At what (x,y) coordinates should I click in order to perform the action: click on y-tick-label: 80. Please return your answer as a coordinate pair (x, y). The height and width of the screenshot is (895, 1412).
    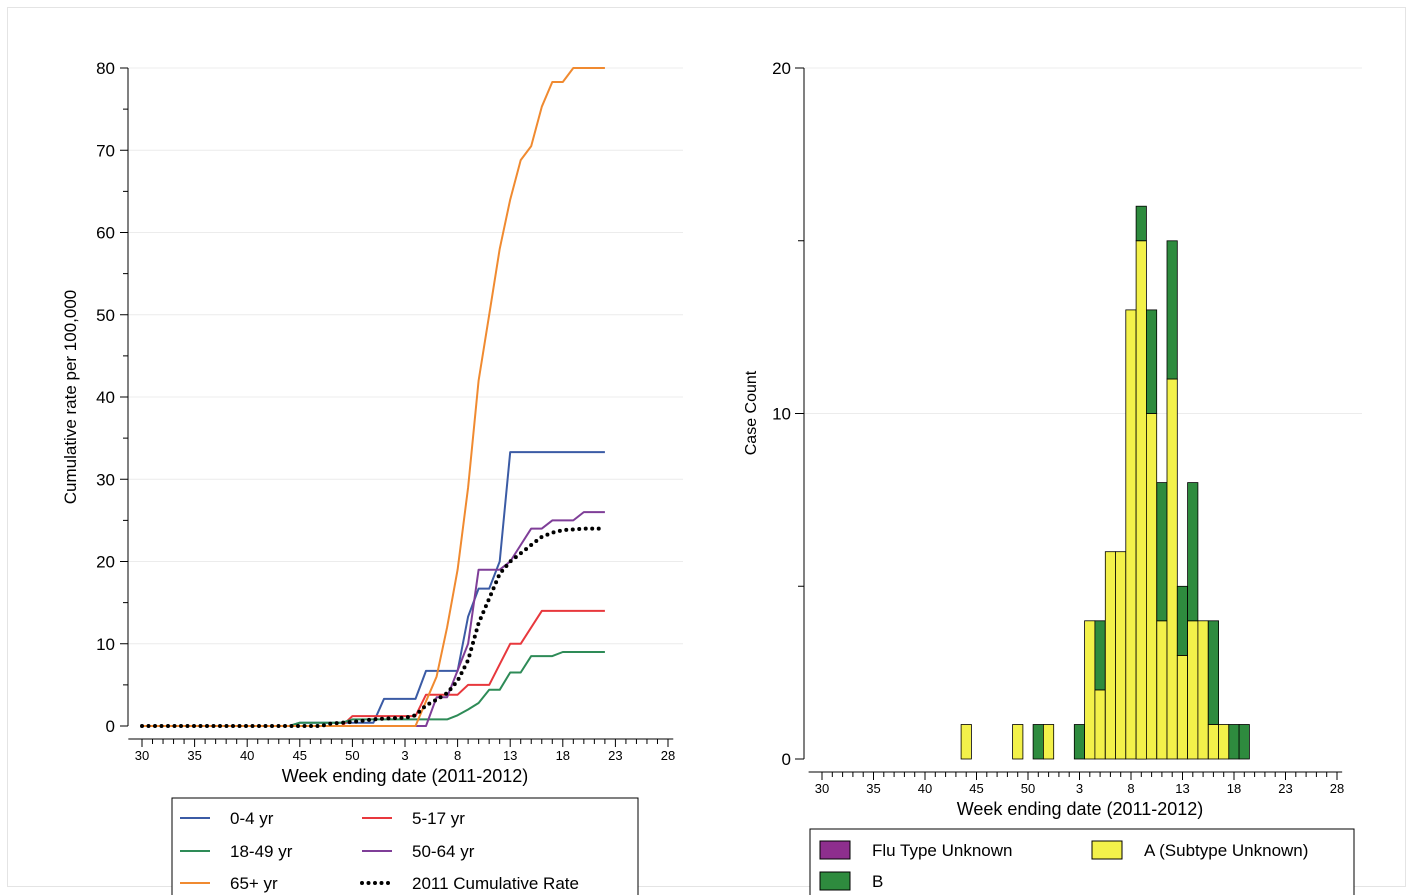
    Looking at the image, I should click on (105, 68).